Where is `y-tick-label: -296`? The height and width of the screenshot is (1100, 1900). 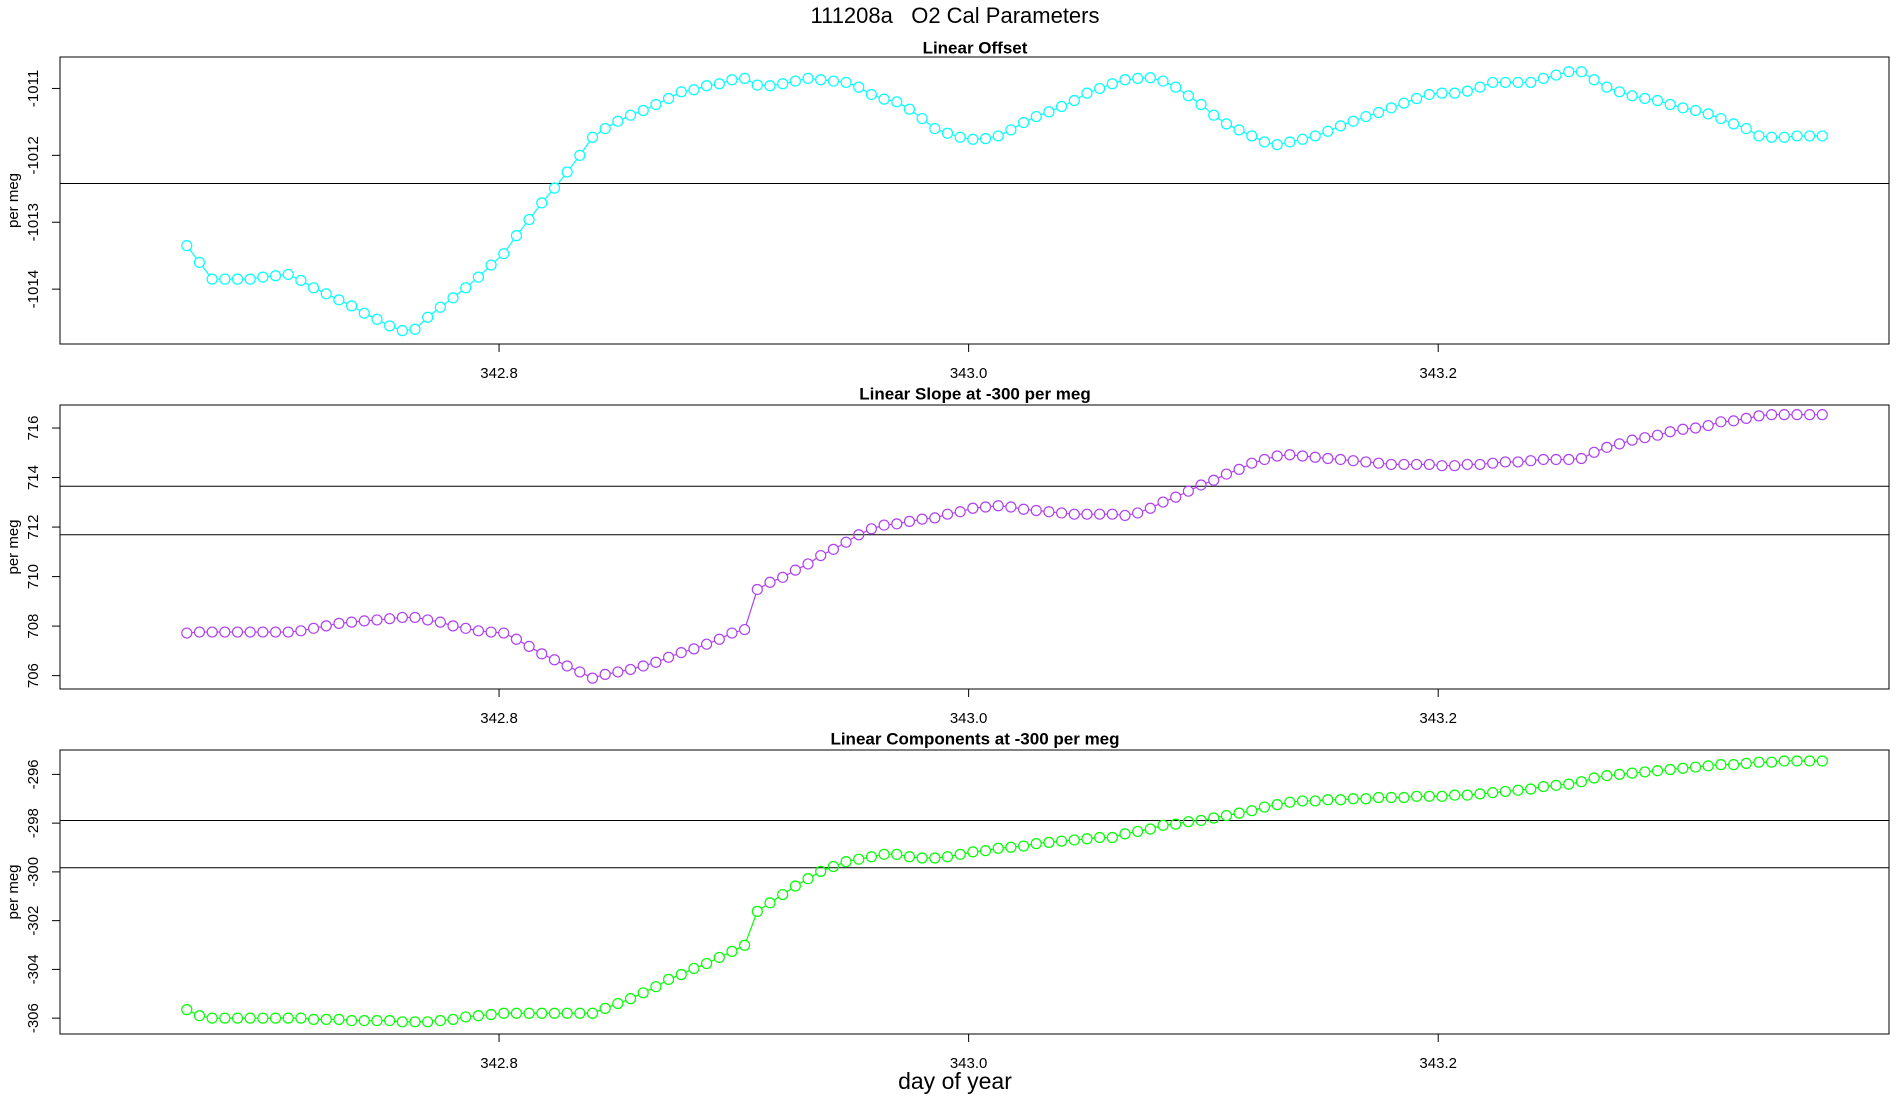 y-tick-label: -296 is located at coordinates (33, 774).